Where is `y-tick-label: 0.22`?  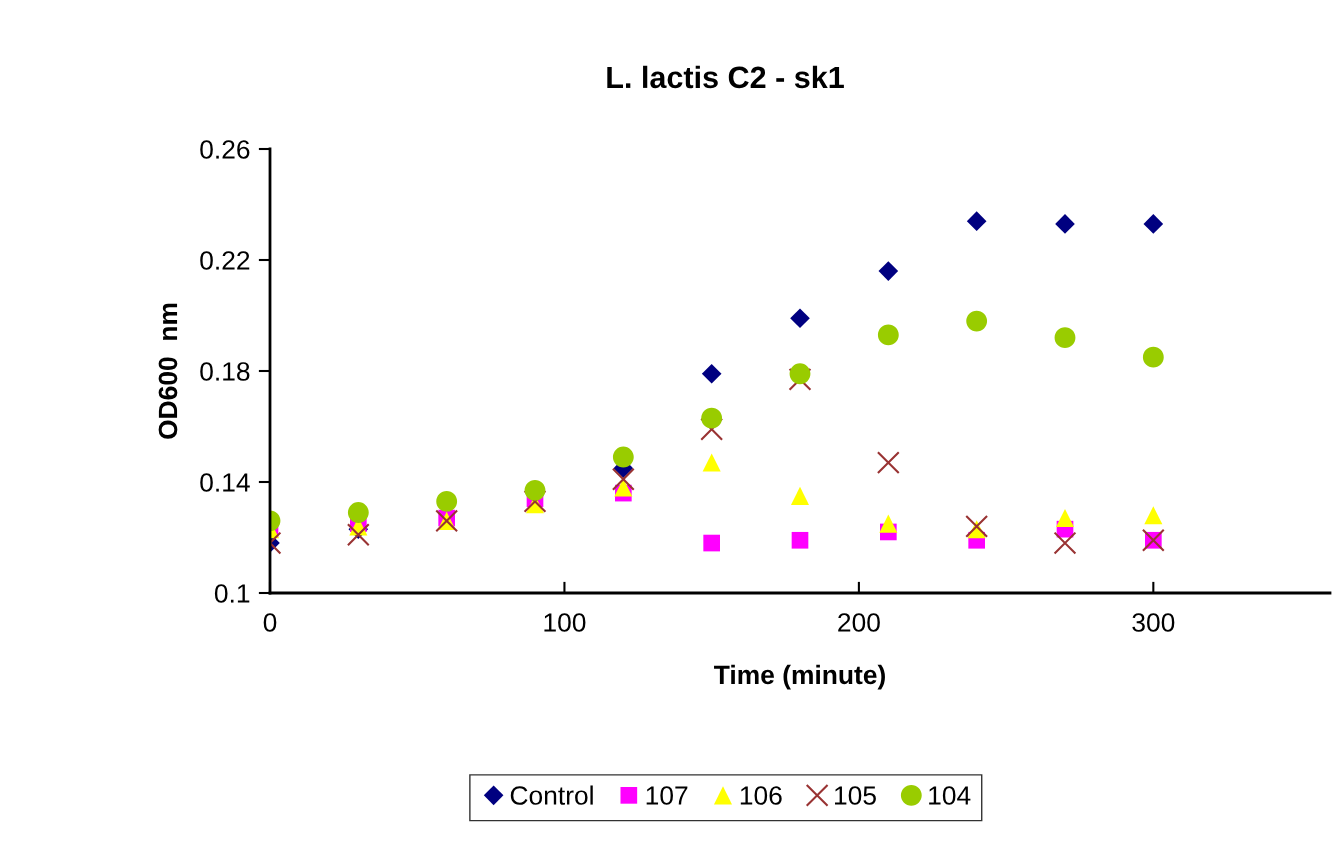
y-tick-label: 0.22 is located at coordinates (225, 260).